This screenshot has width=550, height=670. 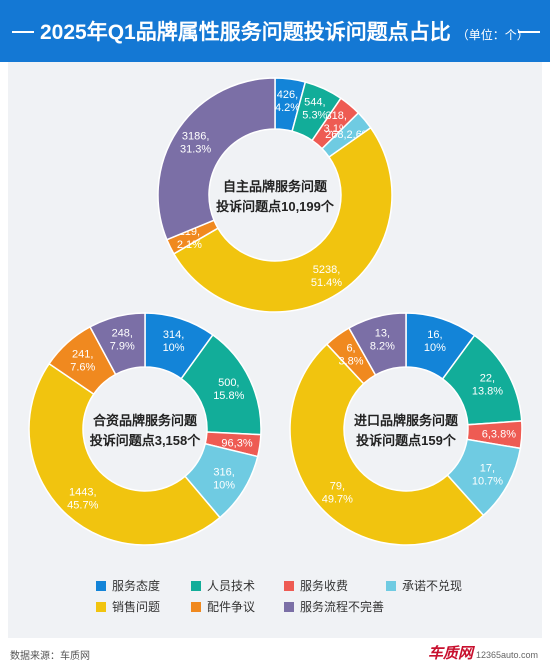 I want to click on legend-label: 配件争议, so click(x=231, y=607).